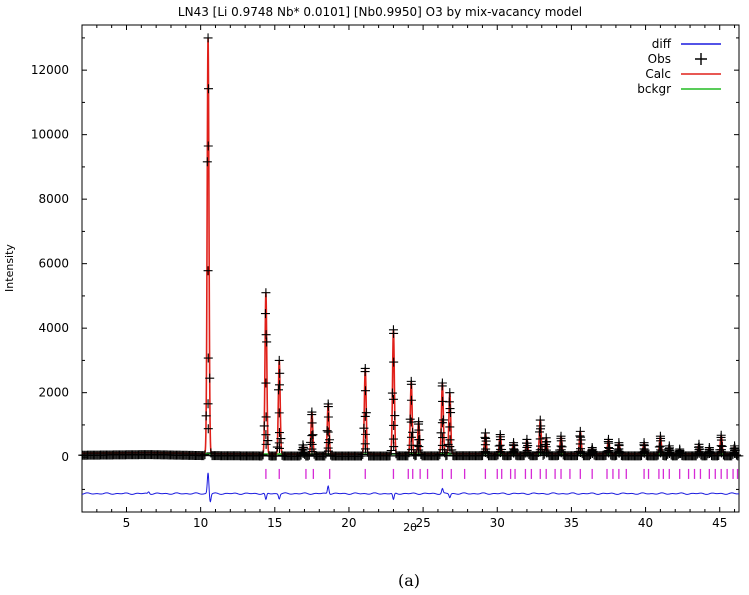 Image resolution: width=749 pixels, height=595 pixels. Describe the element at coordinates (53, 328) in the screenshot. I see `y-tick-label: 4000` at that location.